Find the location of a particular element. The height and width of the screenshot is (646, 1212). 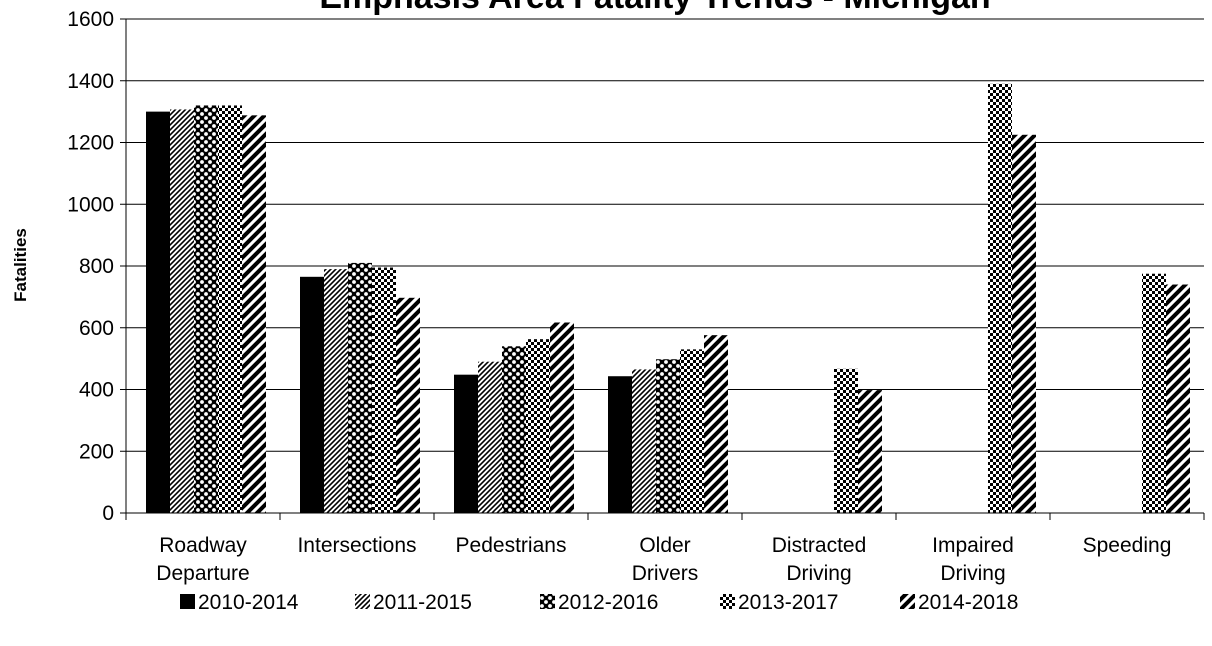

y-tick-label: 1600 is located at coordinates (90, 19).